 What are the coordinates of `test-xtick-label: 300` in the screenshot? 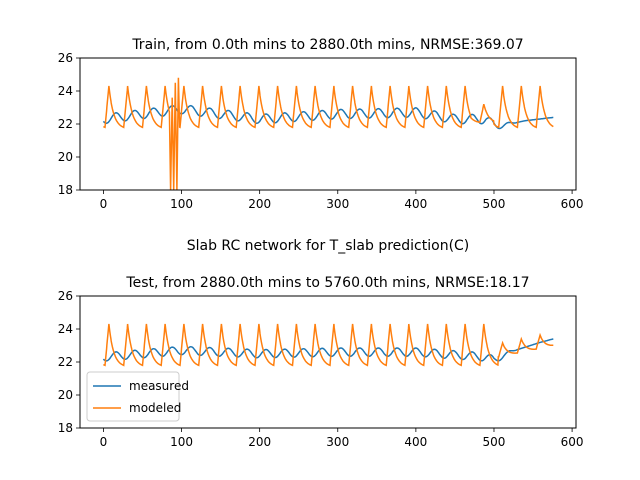 It's located at (337, 442).